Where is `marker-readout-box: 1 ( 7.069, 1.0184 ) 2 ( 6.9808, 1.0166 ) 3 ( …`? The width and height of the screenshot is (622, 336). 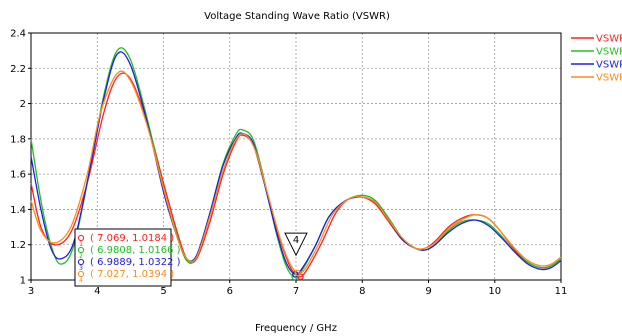
marker-readout-box: 1 ( 7.069, 1.0184 ) 2 ( 6.9808, 1.0166 ) 3 ( … is located at coordinates (127, 257).